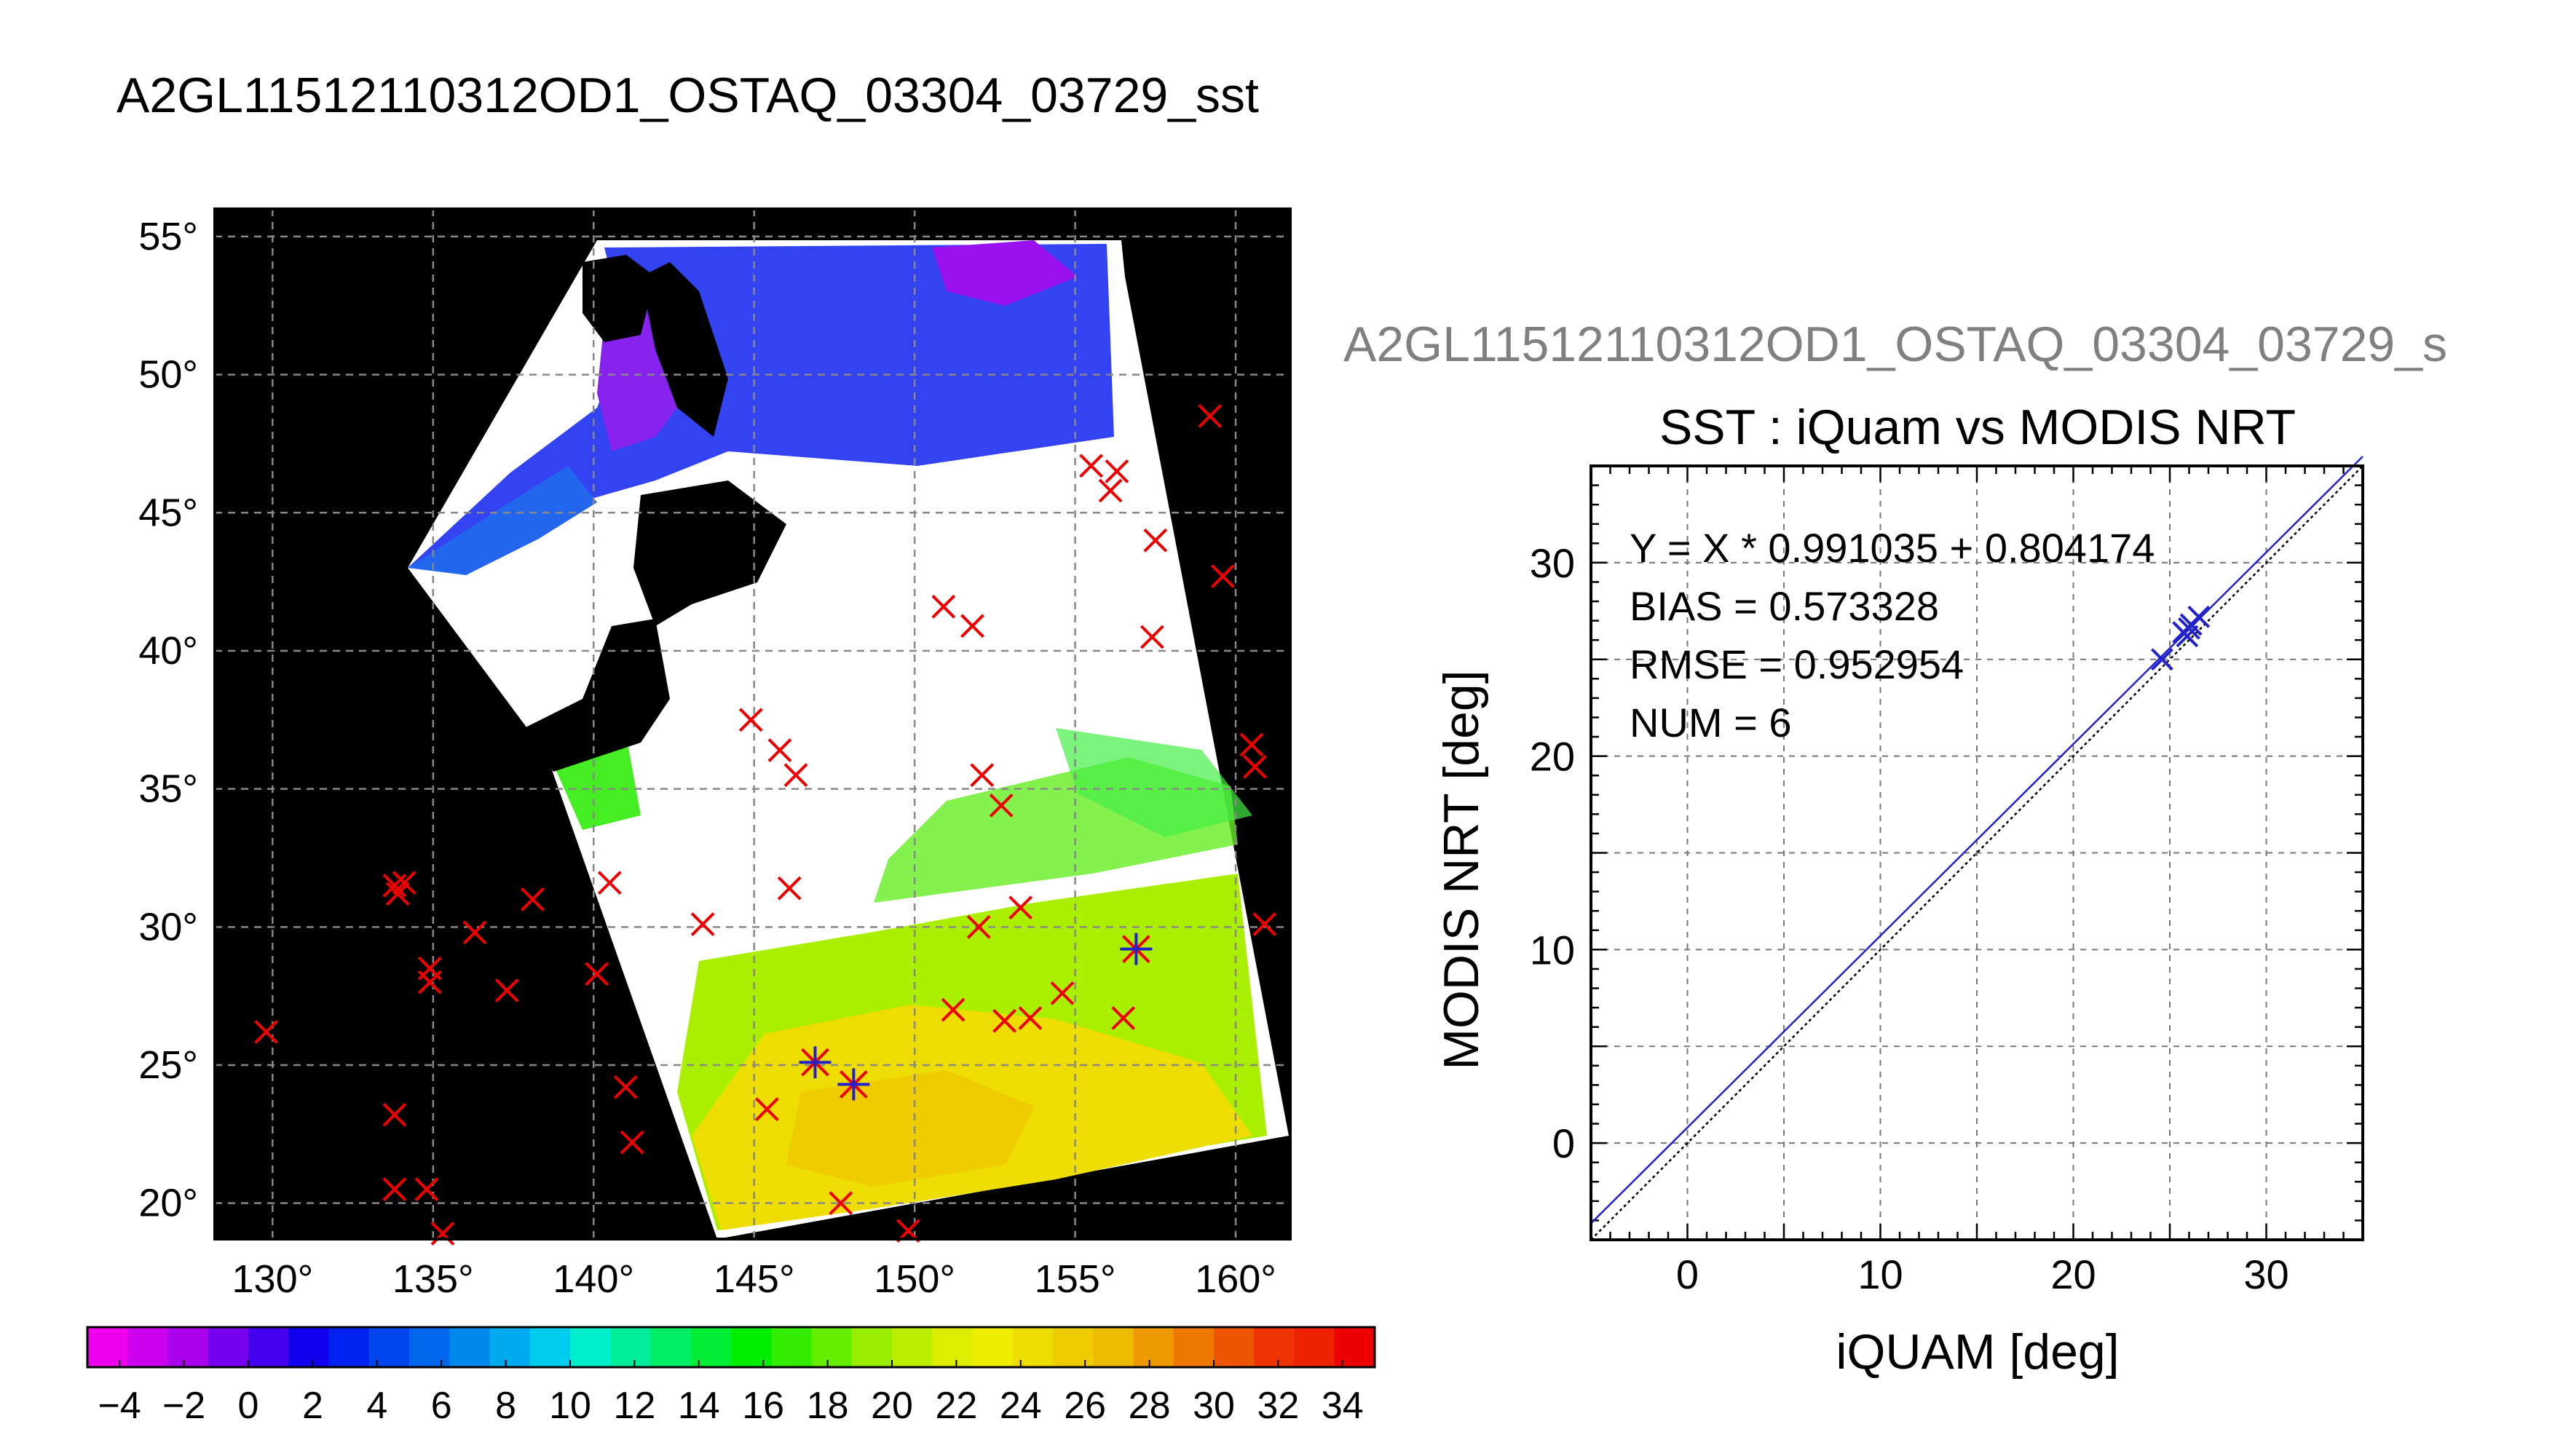 The width and height of the screenshot is (2555, 1456). Describe the element at coordinates (731, 1376) in the screenshot. I see `colorbar: −4 −2 0 2 4 6 8 10 12 14 16 18 20 22 24 26 28 30 32 34` at that location.